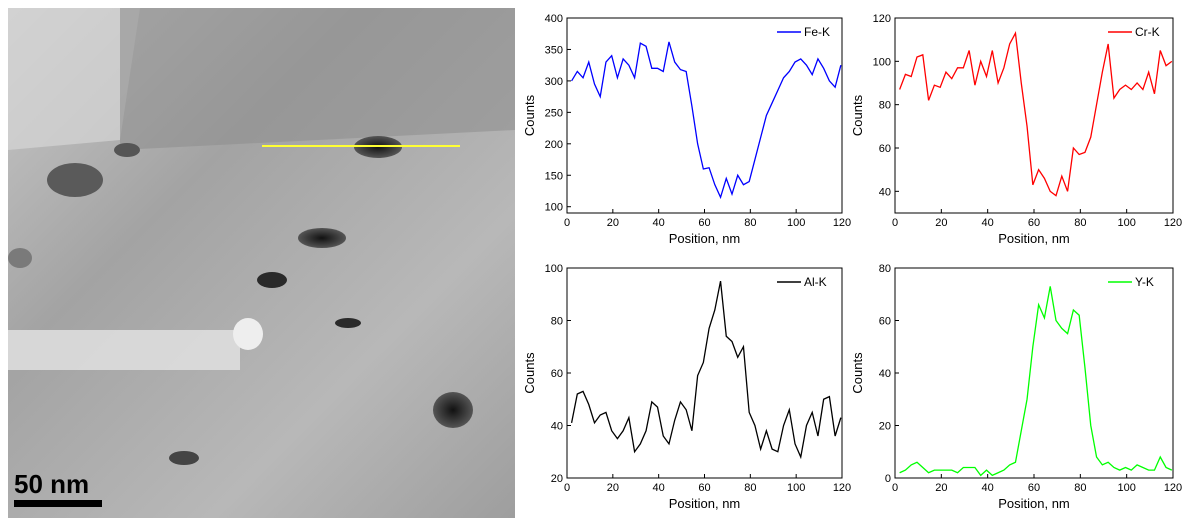 This screenshot has width=1192, height=518. I want to click on y-tick-label: 0, so click(888, 479).